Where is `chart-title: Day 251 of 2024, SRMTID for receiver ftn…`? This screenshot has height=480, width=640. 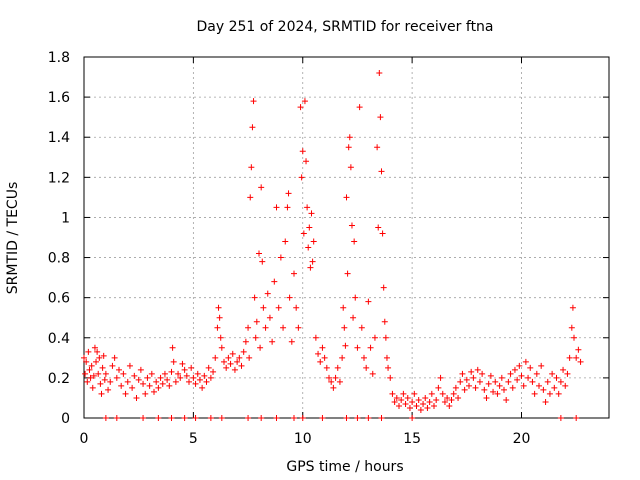
chart-title: Day 251 of 2024, SRMTID for receiver ftn… is located at coordinates (344, 27).